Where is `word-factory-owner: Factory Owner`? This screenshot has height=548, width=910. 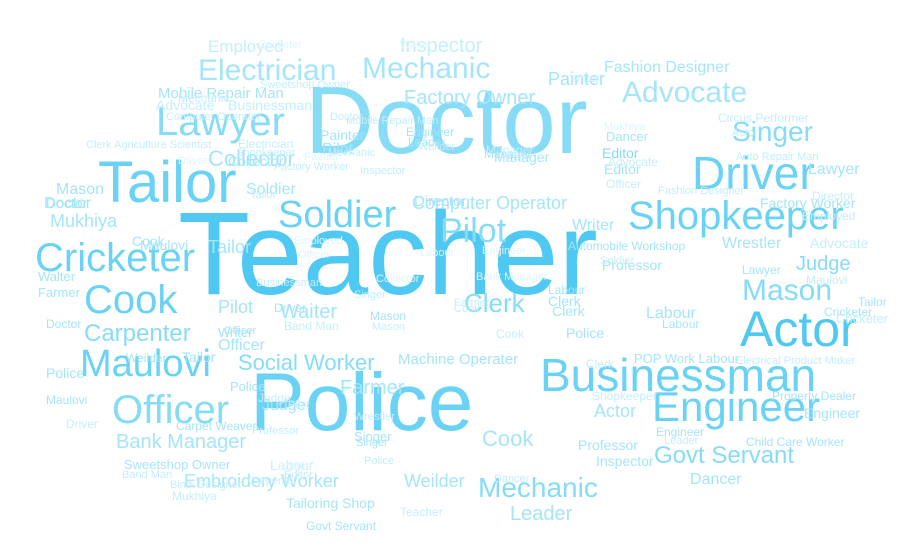
word-factory-owner: Factory Owner is located at coordinates (470, 98).